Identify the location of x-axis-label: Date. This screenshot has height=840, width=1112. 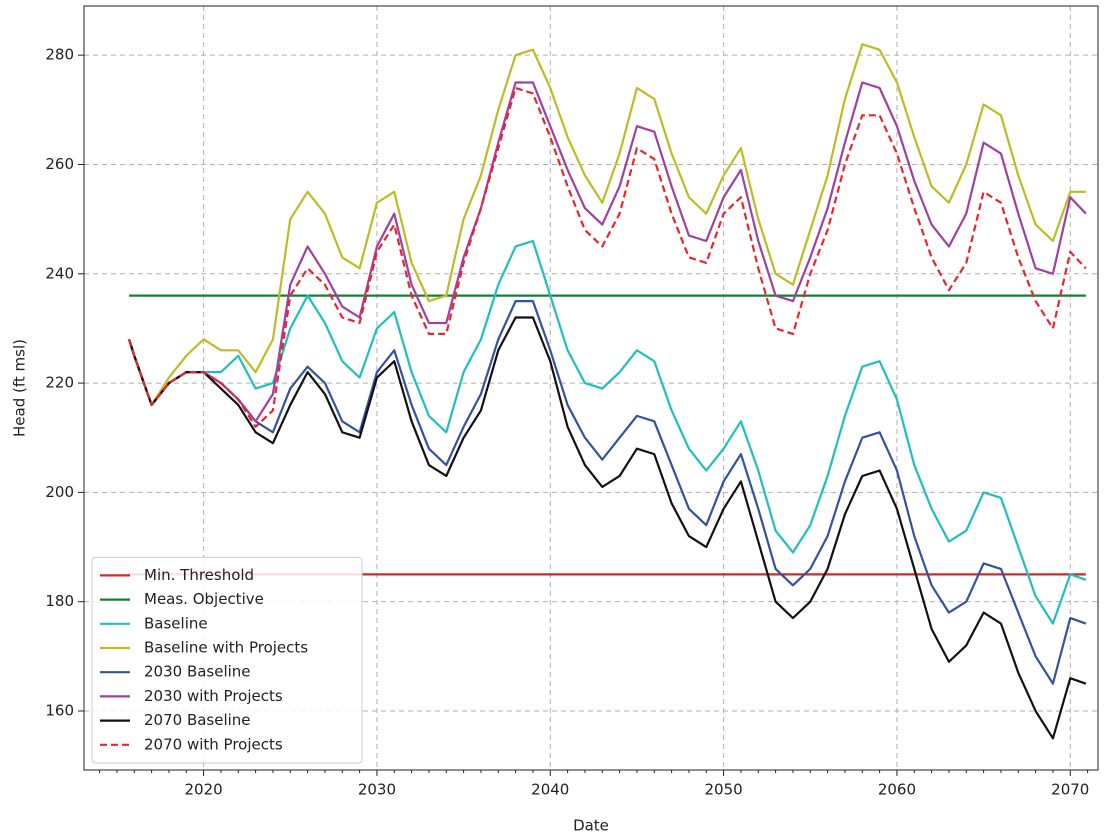
(591, 826).